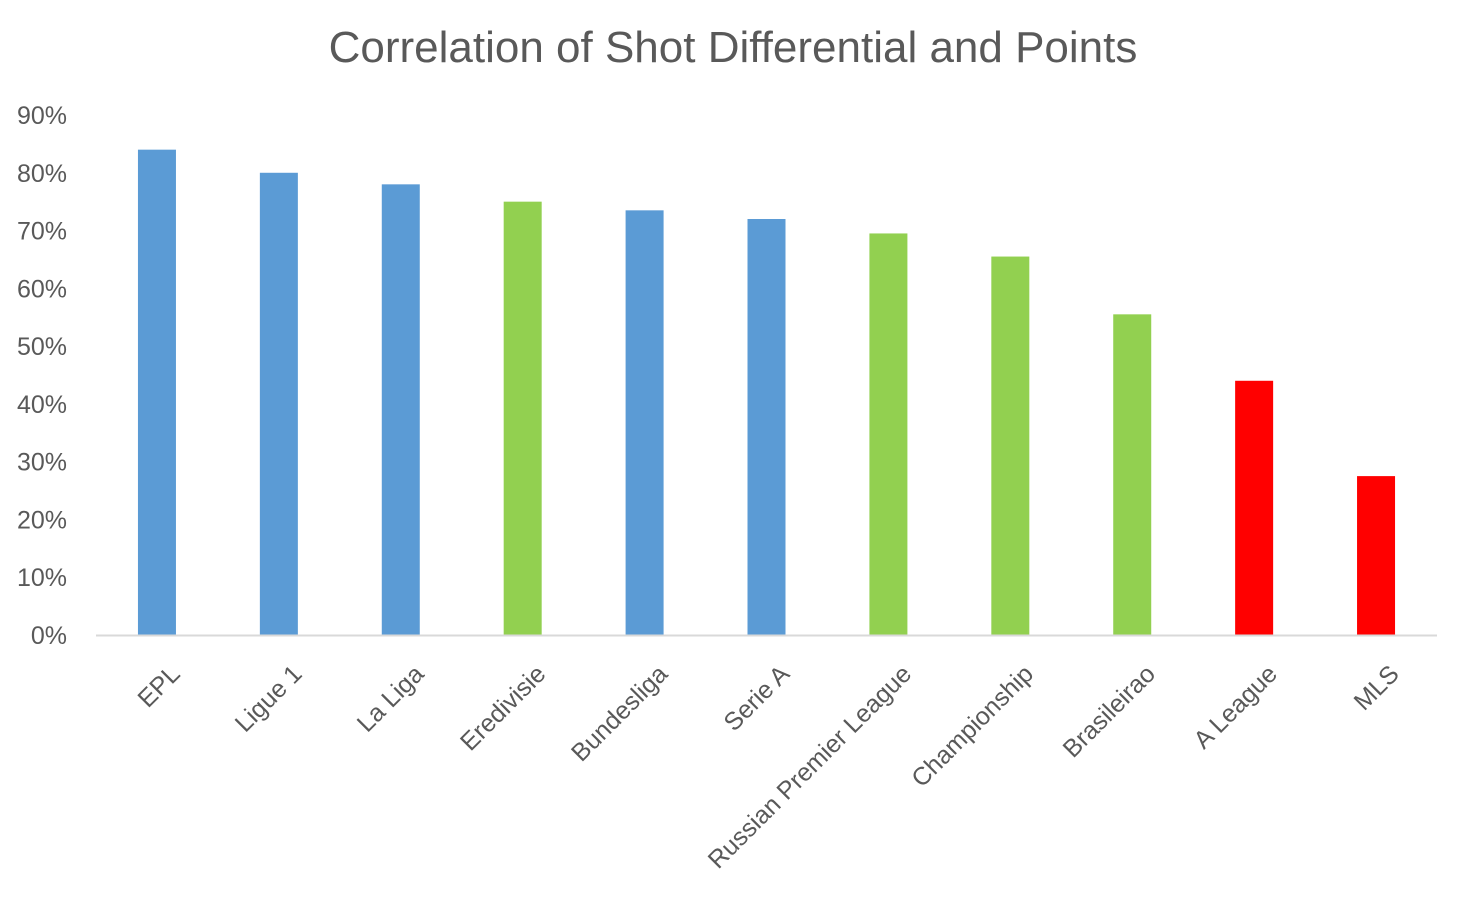  Describe the element at coordinates (42, 347) in the screenshot. I see `y-tick-label: 50%` at that location.